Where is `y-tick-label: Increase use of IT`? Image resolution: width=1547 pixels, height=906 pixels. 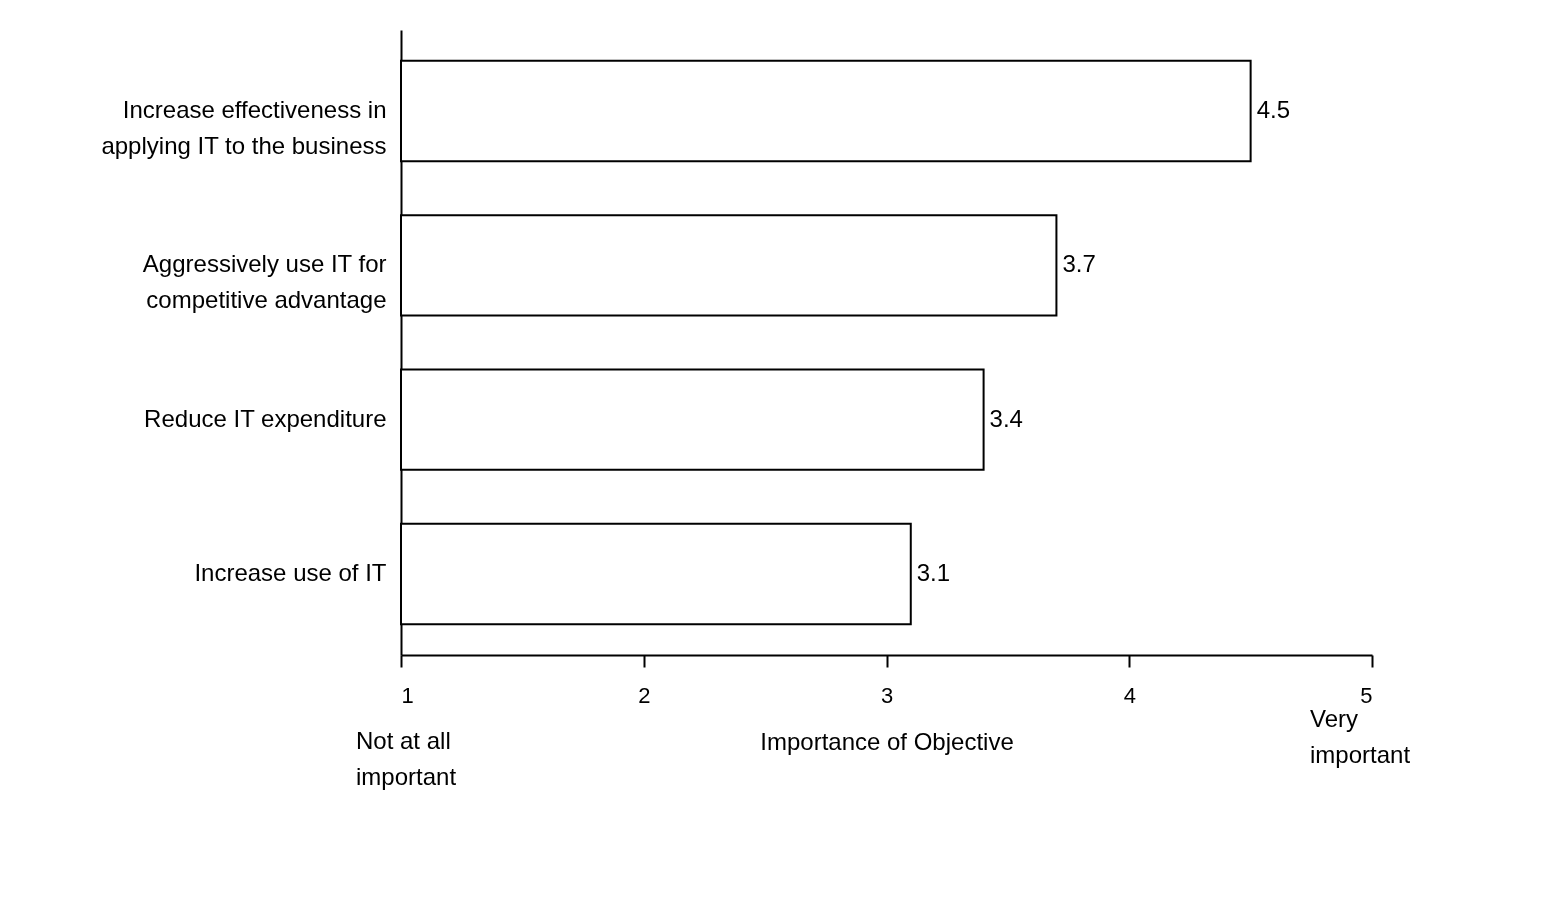
y-tick-label: Increase use of IT is located at coordinates (290, 572).